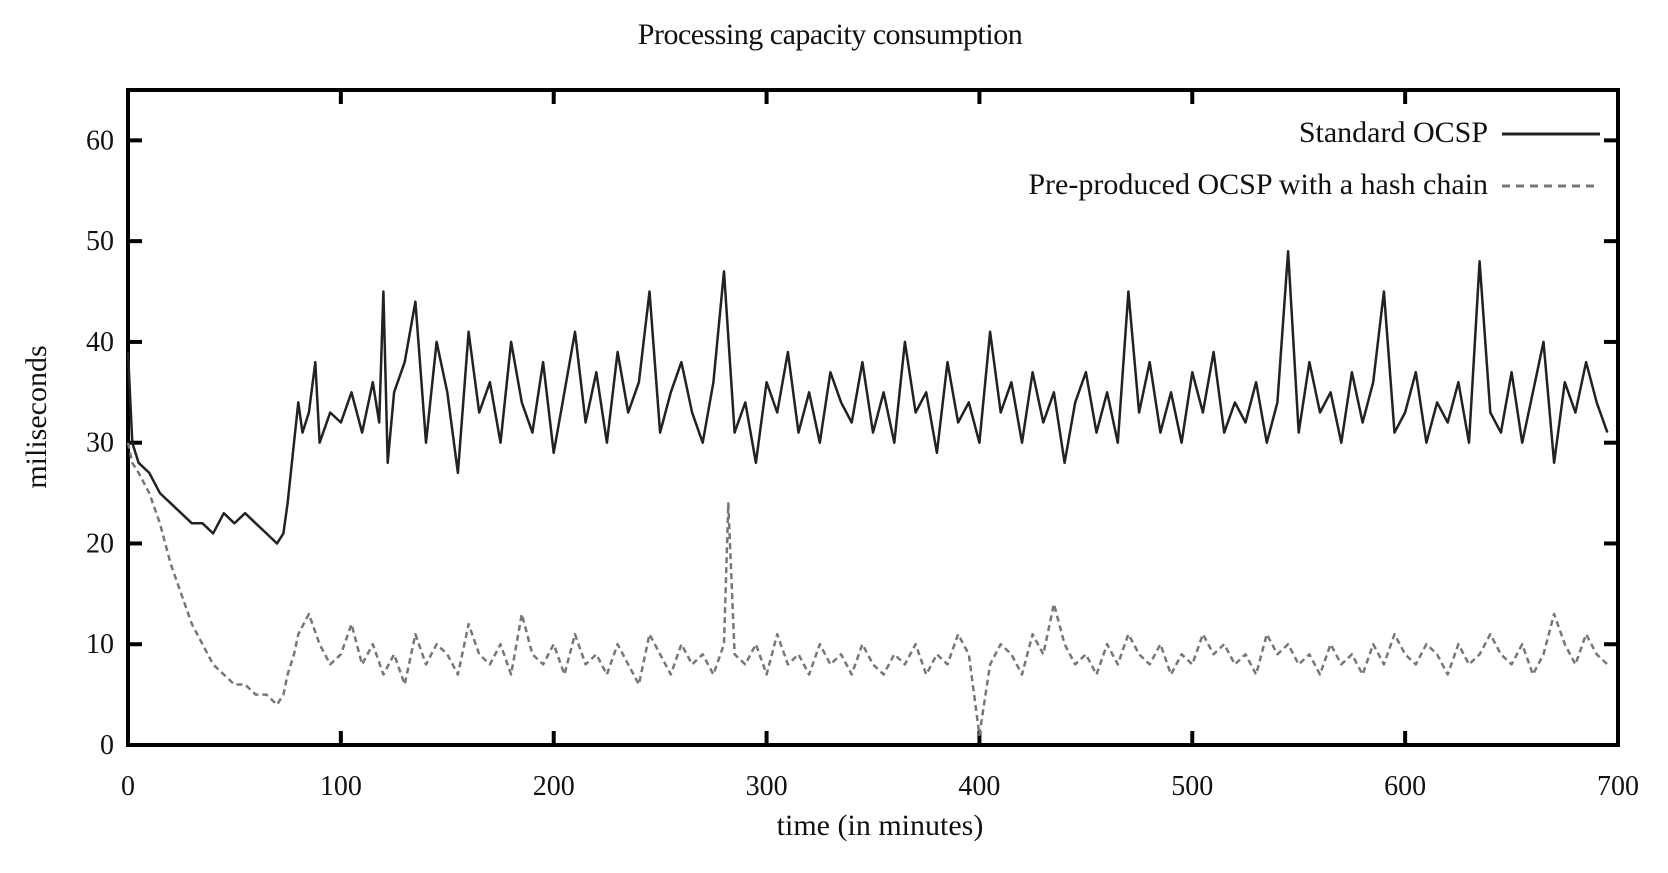 Image resolution: width=1668 pixels, height=873 pixels. Describe the element at coordinates (767, 786) in the screenshot. I see `x-tick-label: 300` at that location.